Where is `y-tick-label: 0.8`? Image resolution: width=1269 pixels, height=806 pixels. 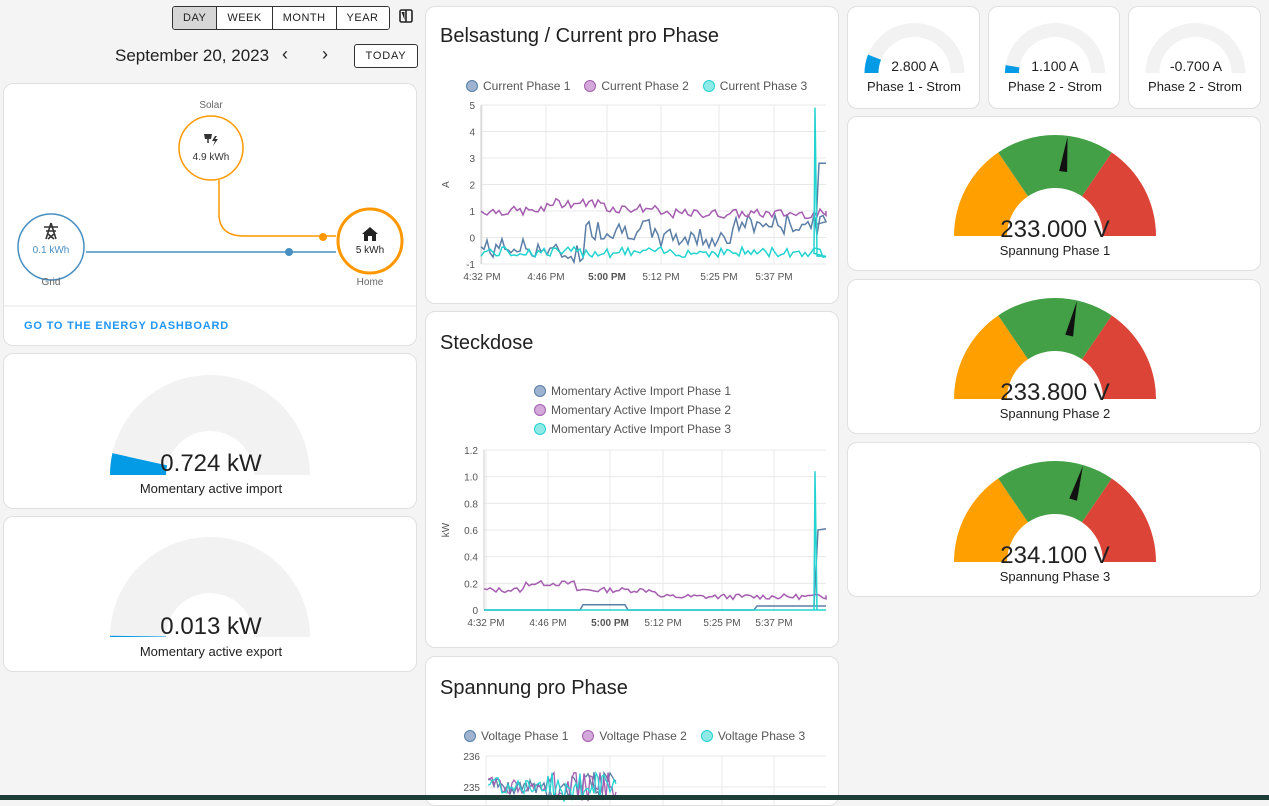 y-tick-label: 0.8 is located at coordinates (471, 504).